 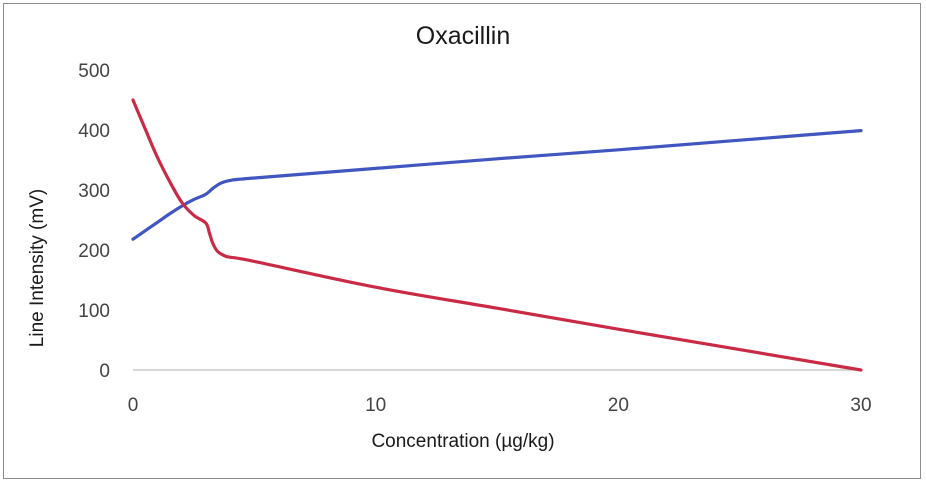 What do you see at coordinates (500, 405) in the screenshot?
I see `x-tick-labels: 0 10 20 30` at bounding box center [500, 405].